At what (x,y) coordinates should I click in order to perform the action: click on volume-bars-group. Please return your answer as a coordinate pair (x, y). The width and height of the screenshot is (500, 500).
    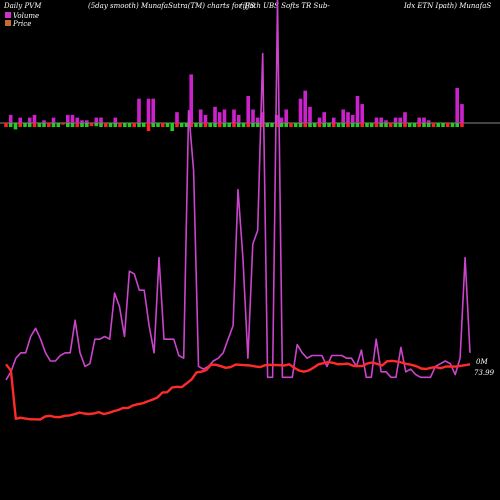
    Looking at the image, I should click on (234, 102).